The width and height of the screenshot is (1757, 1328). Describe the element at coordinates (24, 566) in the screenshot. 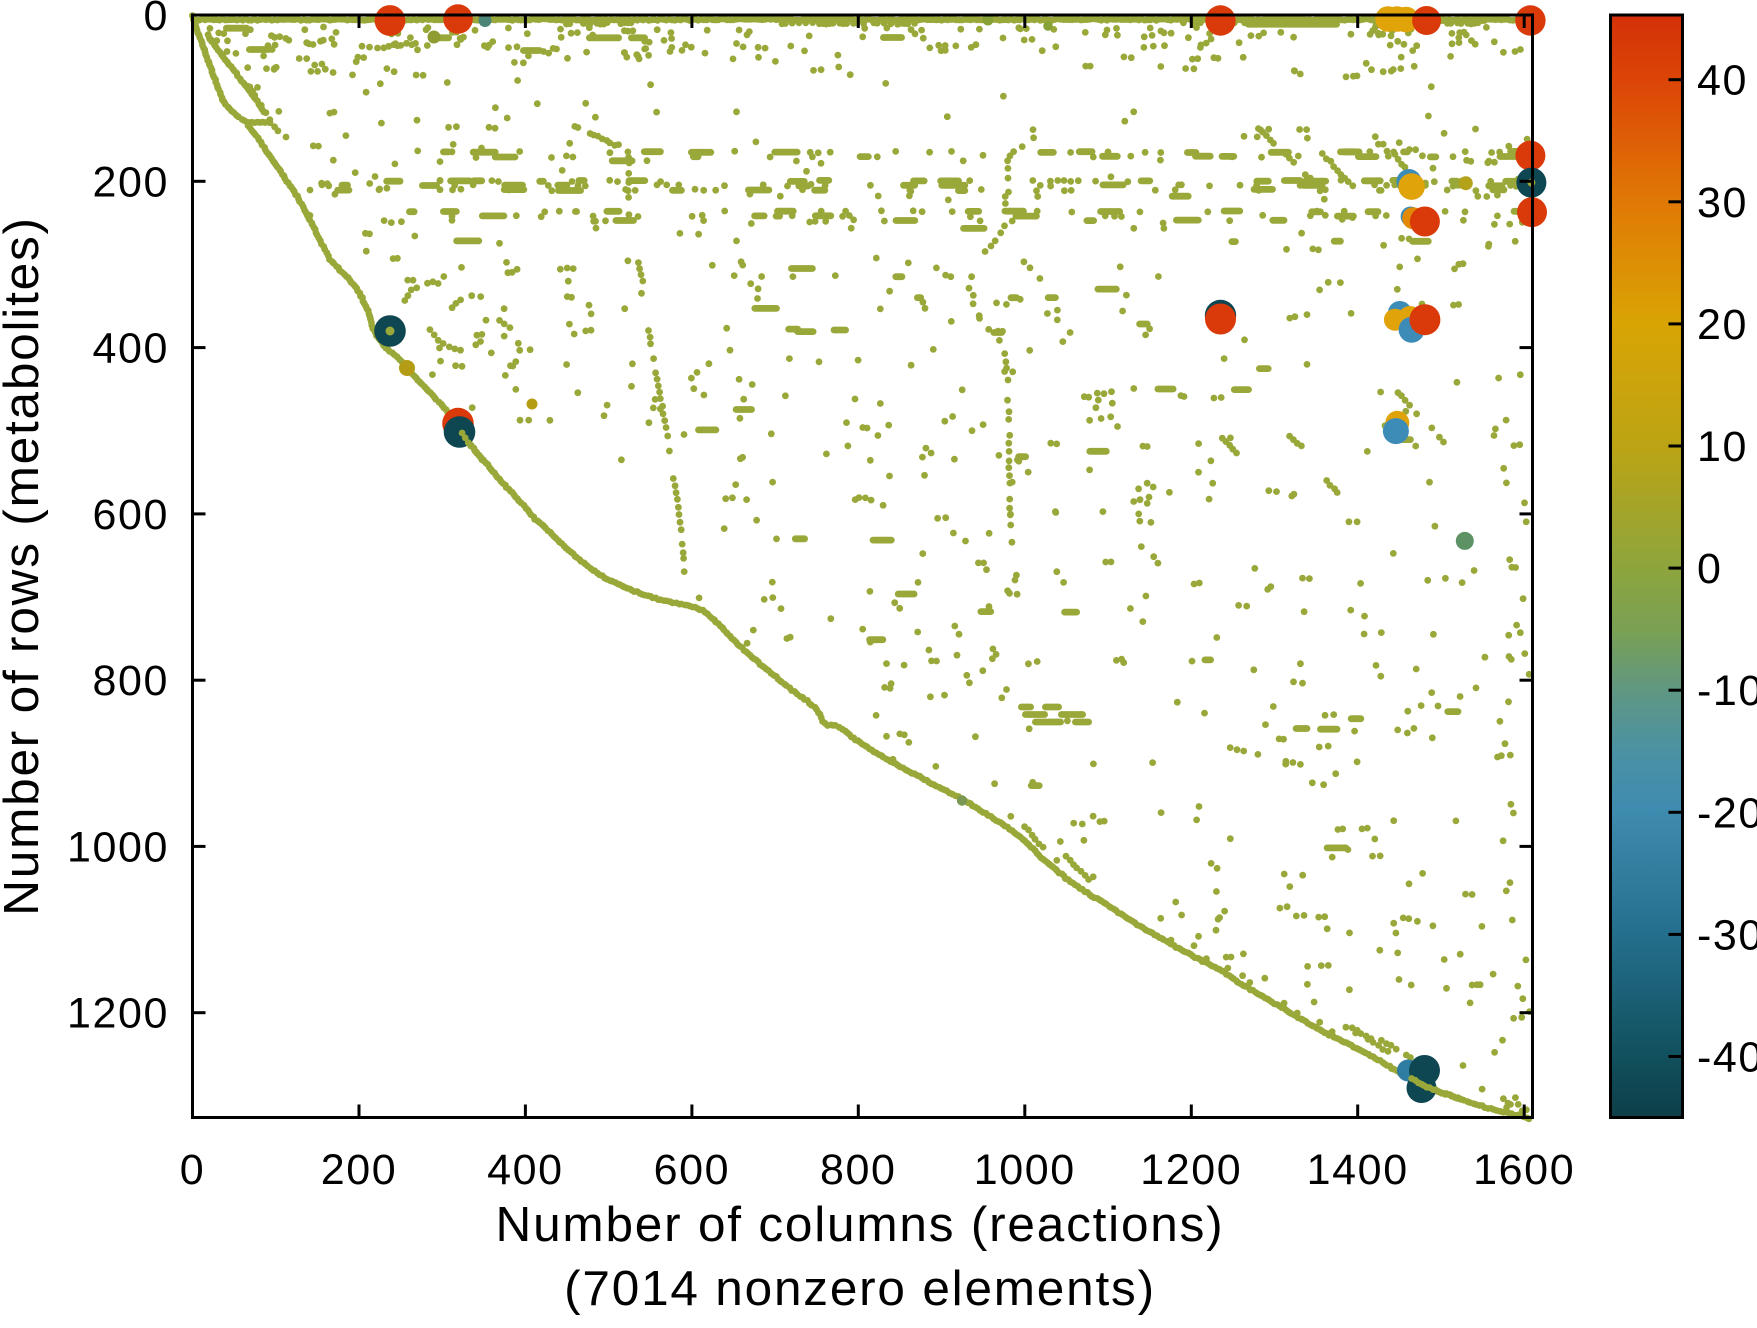

I see `svg-text: Number of rows (metabolites)` at that location.